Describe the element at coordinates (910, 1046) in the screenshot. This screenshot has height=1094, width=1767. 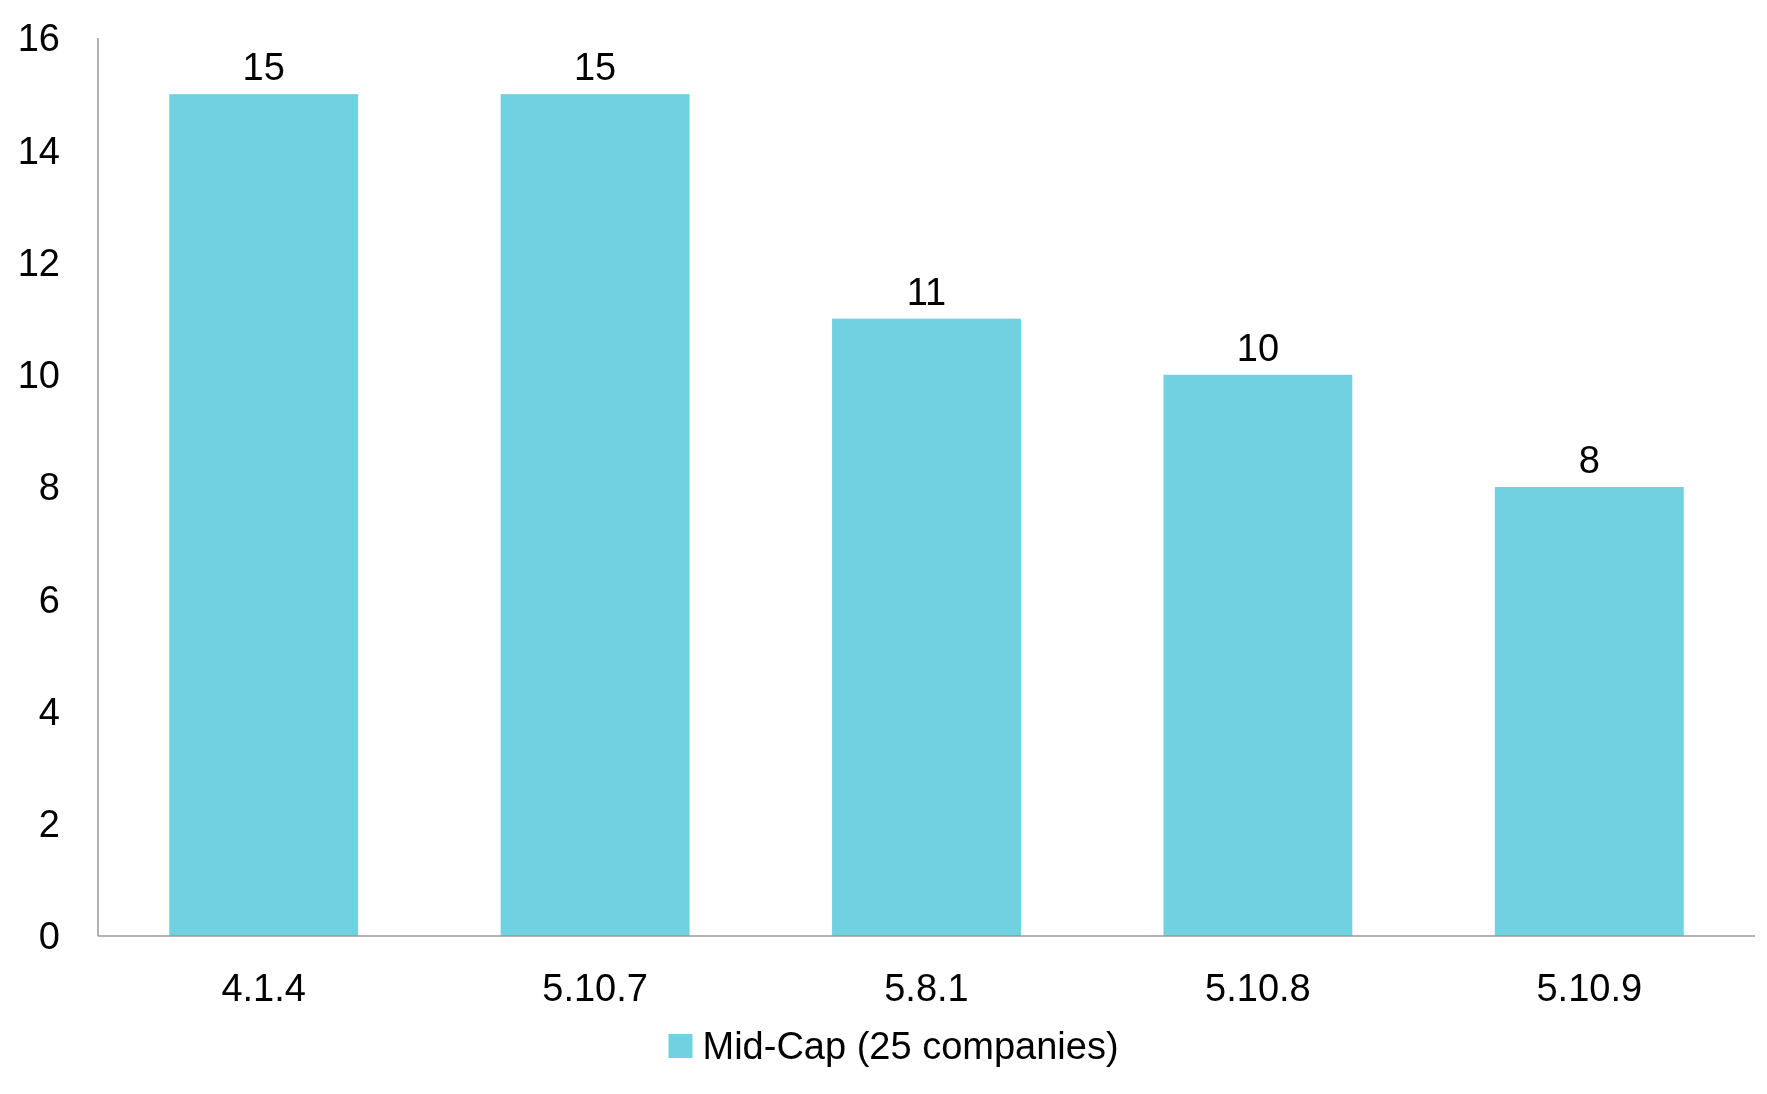
I see `legend-label: Mid-Cap (25 companies)` at that location.